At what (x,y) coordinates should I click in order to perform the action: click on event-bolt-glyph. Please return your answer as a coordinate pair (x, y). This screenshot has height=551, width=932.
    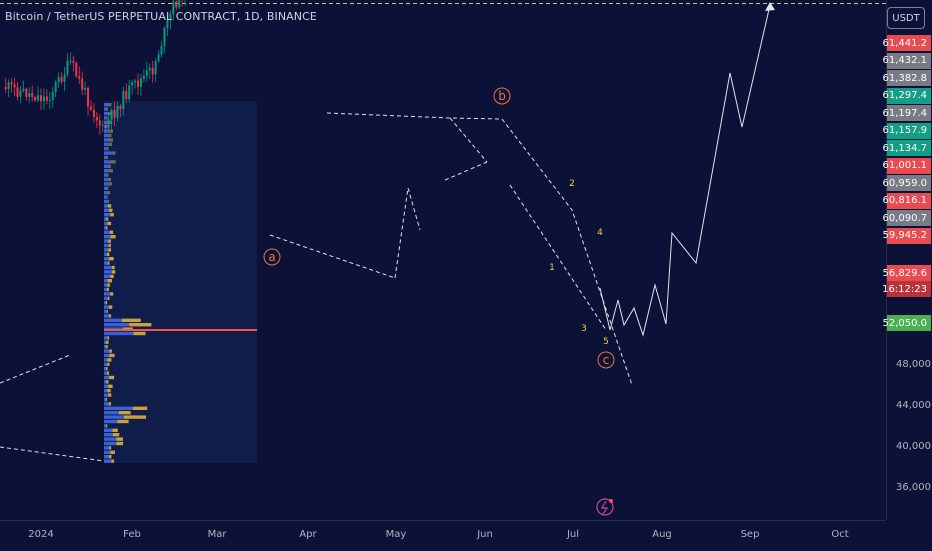
    Looking at the image, I should click on (604, 507).